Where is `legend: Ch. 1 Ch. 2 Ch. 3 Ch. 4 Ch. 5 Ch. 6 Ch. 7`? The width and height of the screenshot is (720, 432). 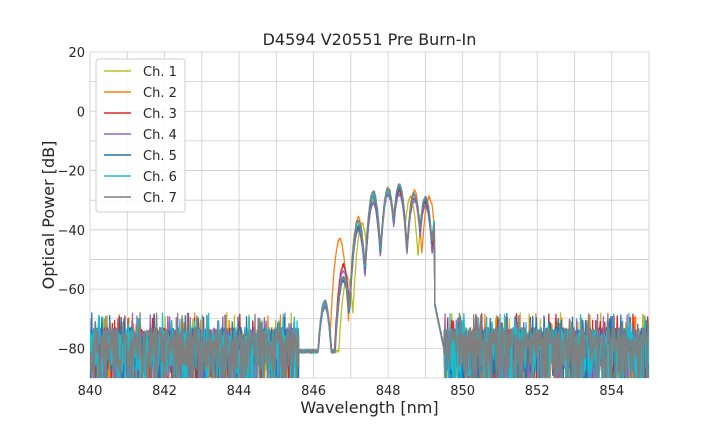 legend: Ch. 1 Ch. 2 Ch. 3 Ch. 4 Ch. 5 Ch. 6 Ch. 7 is located at coordinates (140, 135).